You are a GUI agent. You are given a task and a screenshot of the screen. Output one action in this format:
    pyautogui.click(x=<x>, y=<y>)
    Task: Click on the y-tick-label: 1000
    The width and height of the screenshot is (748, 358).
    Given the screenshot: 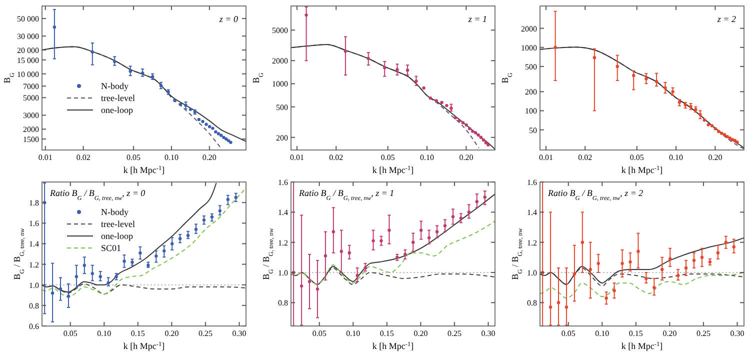 What is the action you would take?
    pyautogui.click(x=529, y=47)
    